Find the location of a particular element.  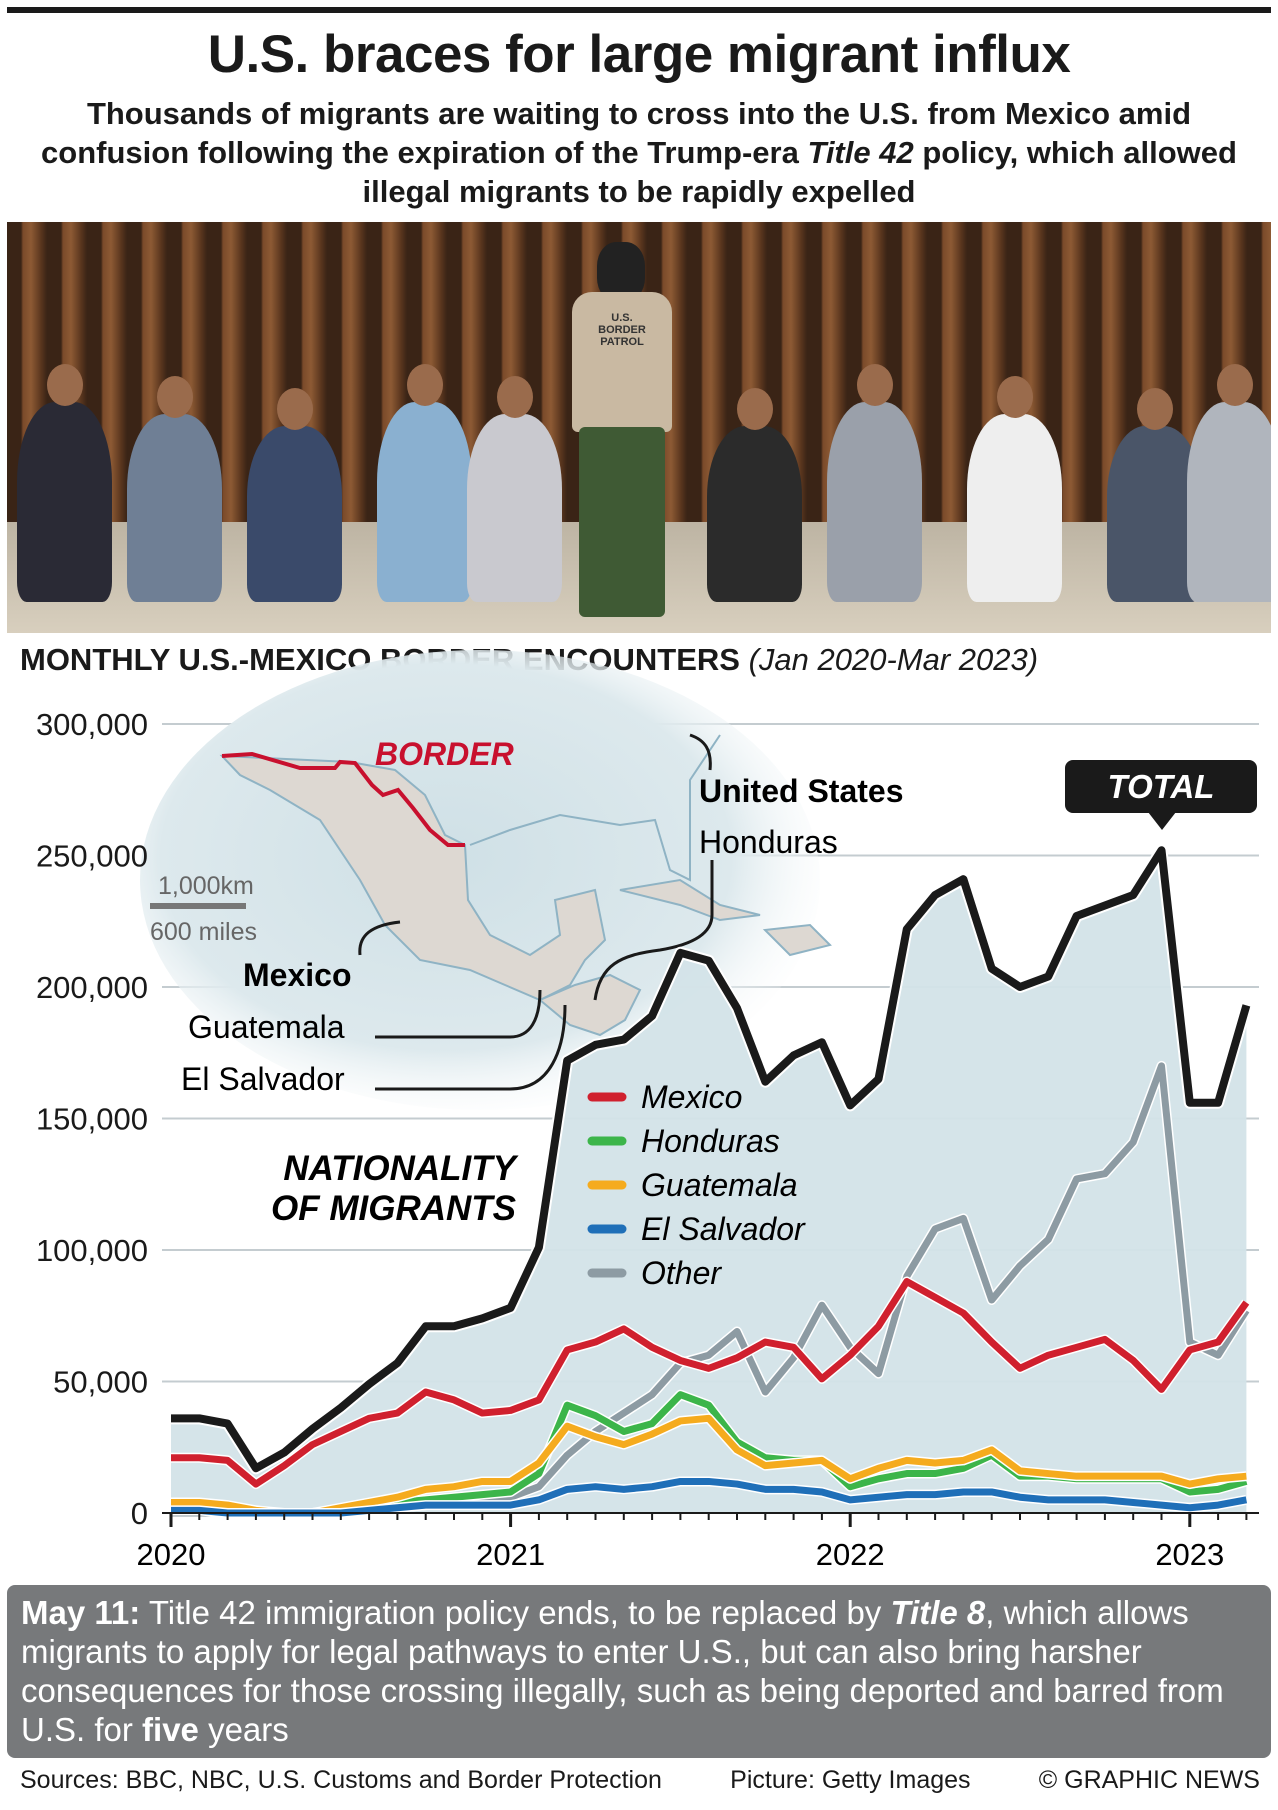

legend-label: Other is located at coordinates (681, 1273).